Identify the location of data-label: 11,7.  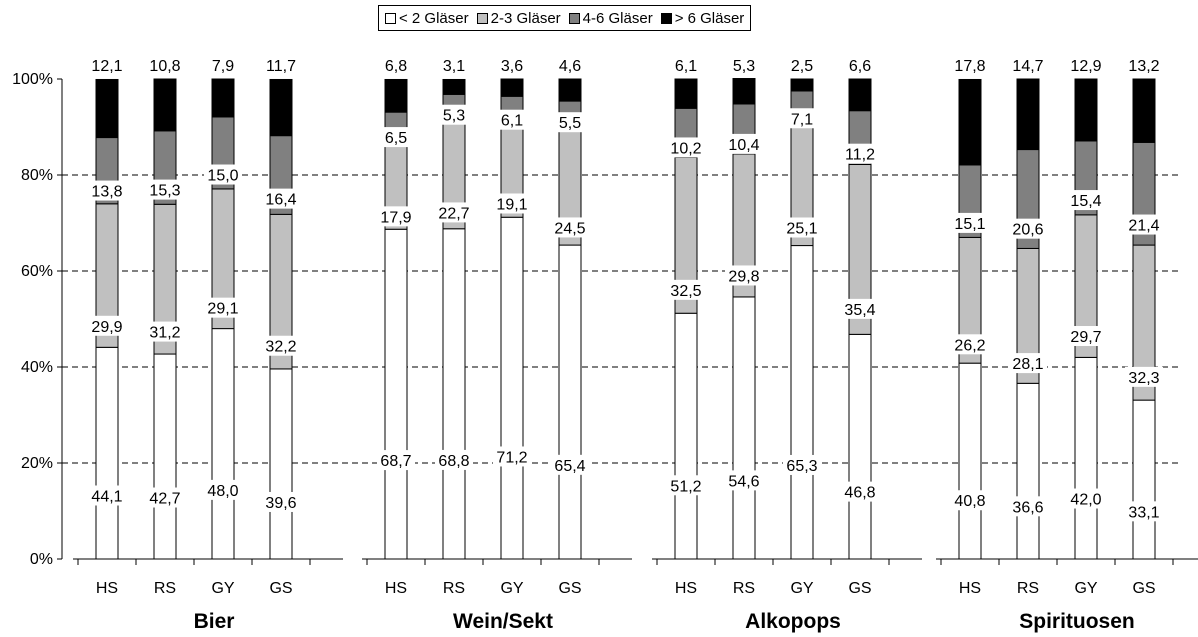
(281, 66).